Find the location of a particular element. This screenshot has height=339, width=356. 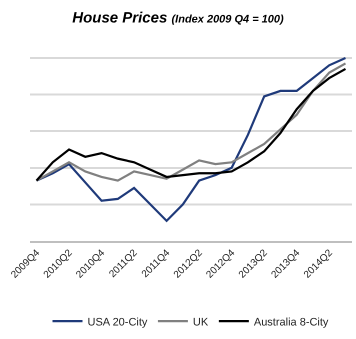

legend-label: USA 20-City is located at coordinates (118, 322).